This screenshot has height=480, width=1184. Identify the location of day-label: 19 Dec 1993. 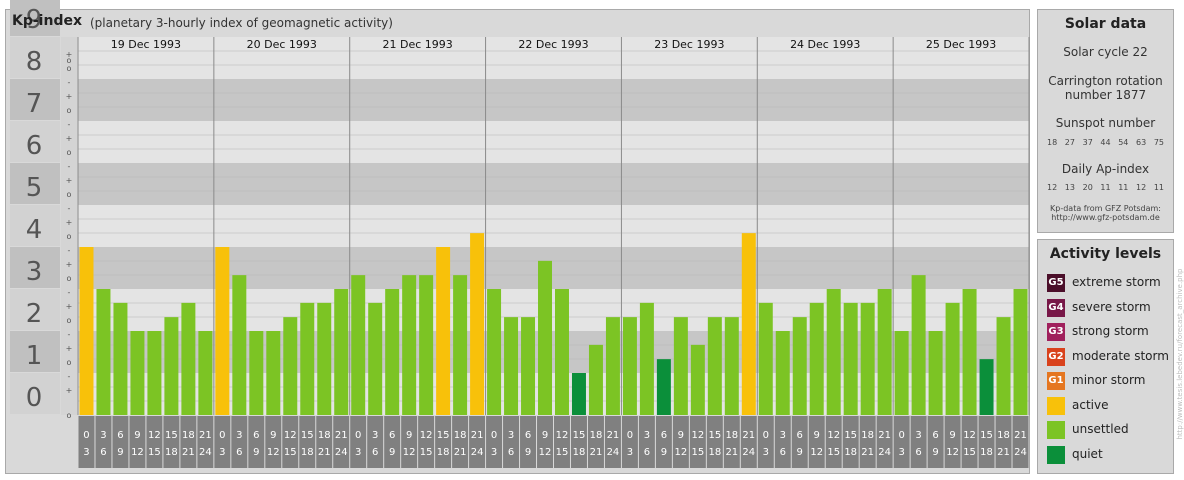
(146, 44).